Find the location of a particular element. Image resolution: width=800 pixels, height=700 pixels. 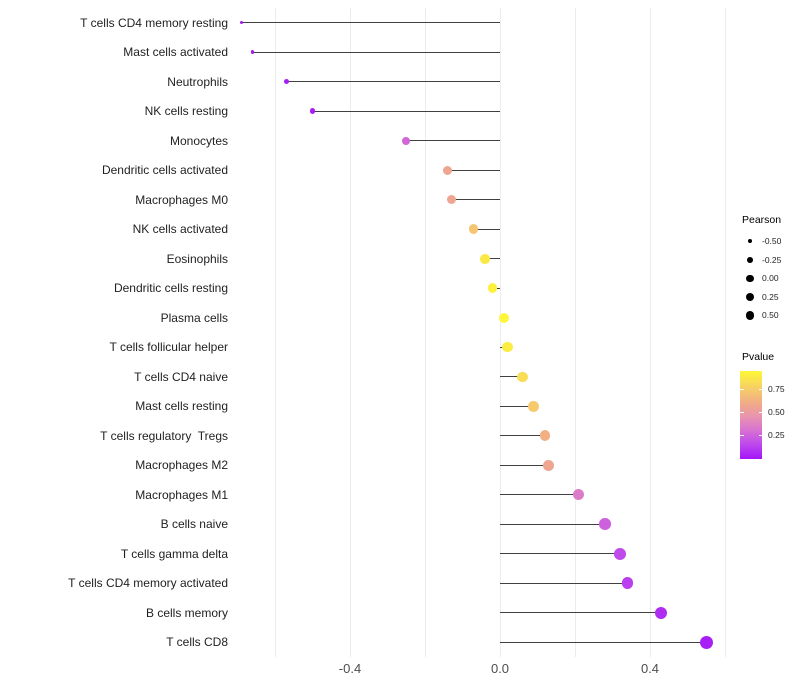

category-label: Dendritic cells resting is located at coordinates (170, 288).